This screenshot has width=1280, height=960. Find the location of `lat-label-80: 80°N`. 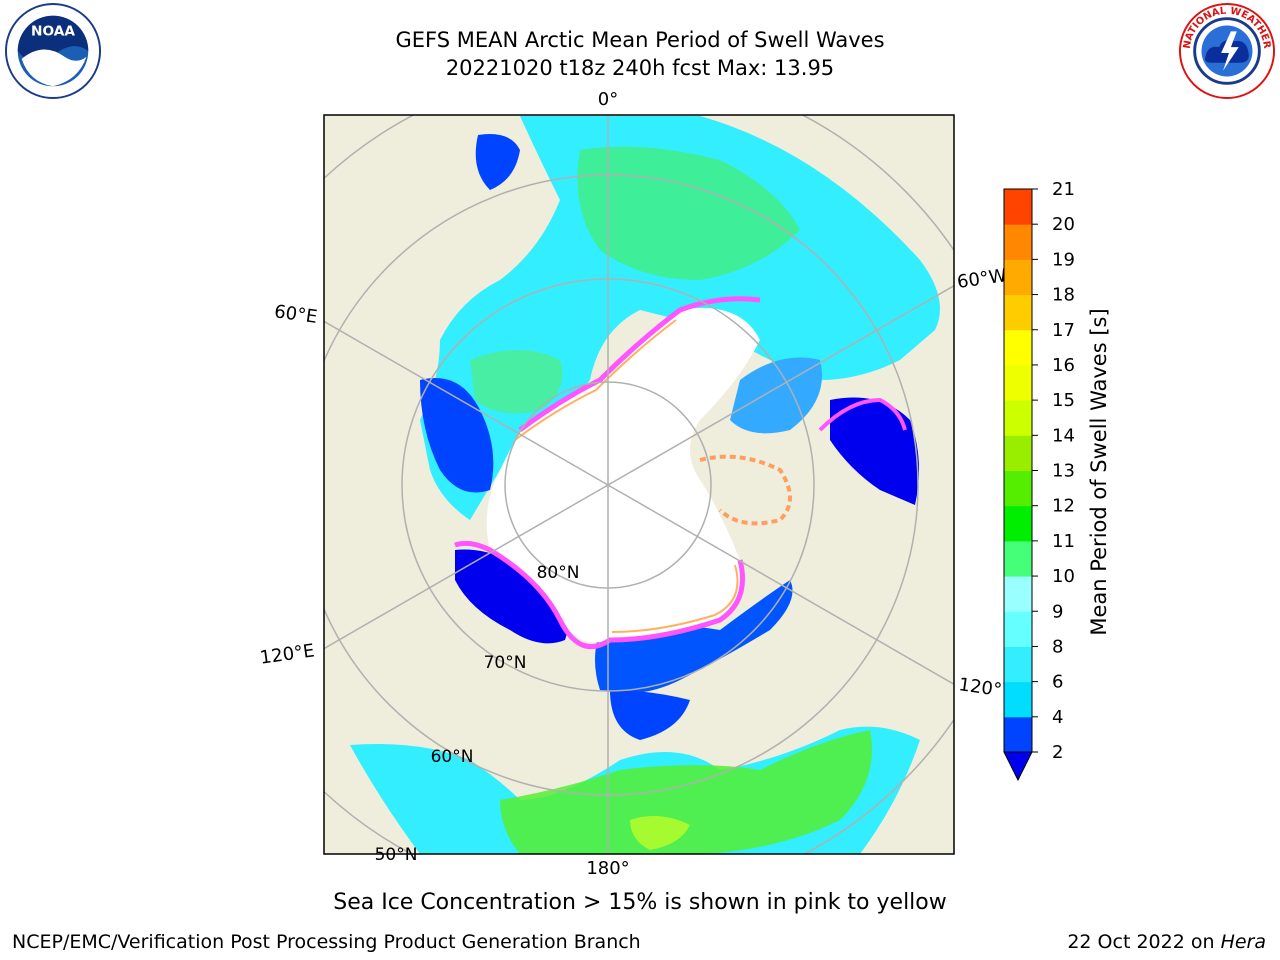

lat-label-80: 80°N is located at coordinates (558, 573).